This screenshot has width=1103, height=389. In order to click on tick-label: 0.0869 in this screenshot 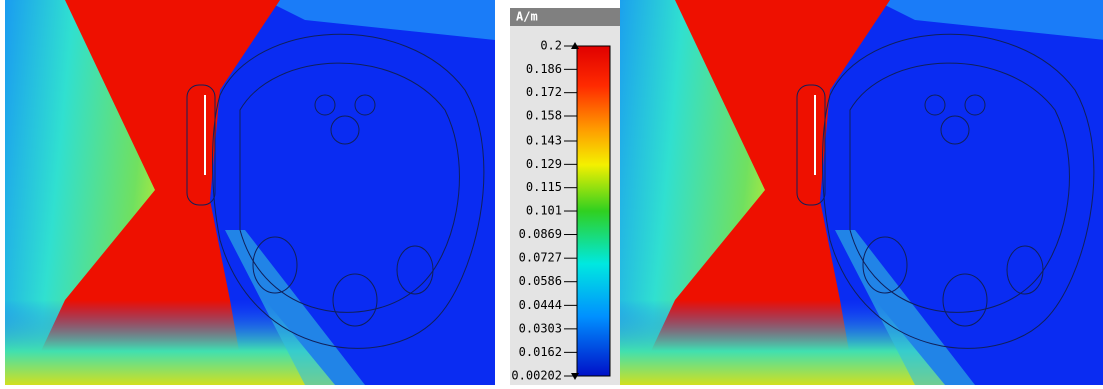, I will do `click(540, 234)`.